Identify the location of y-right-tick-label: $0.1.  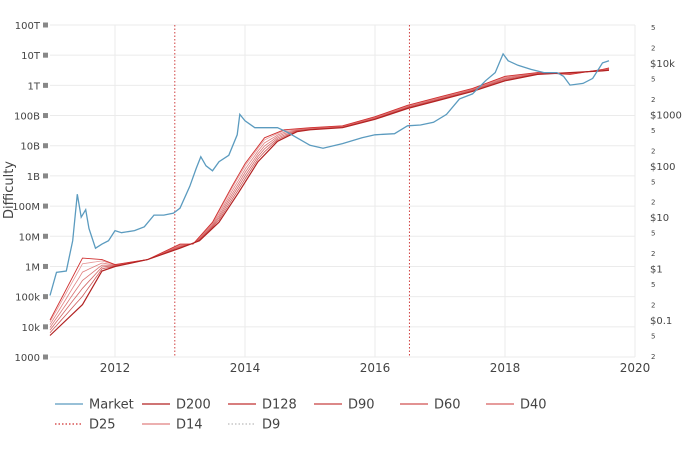
(661, 321).